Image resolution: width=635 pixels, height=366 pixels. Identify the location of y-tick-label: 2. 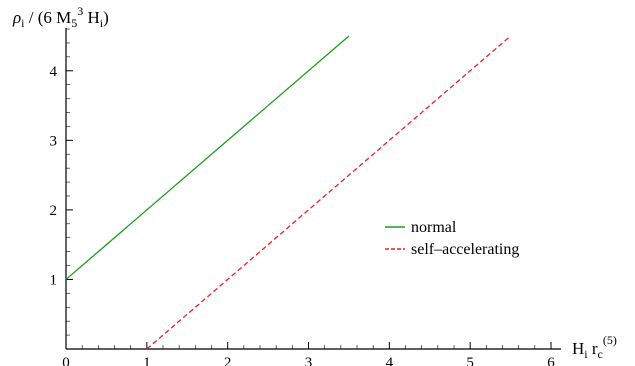
(54, 211).